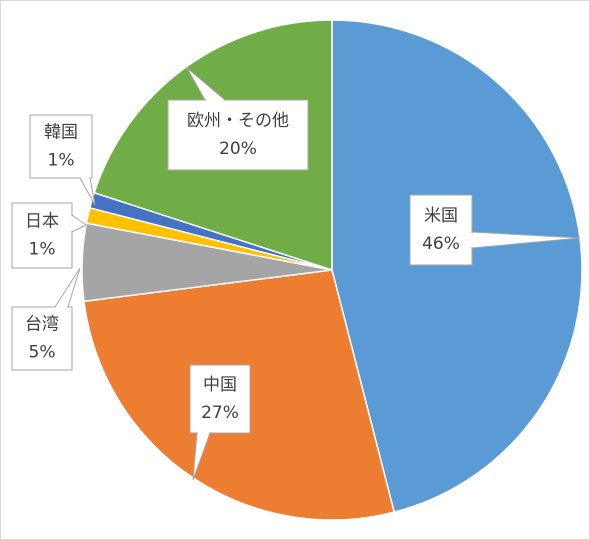 This screenshot has height=540, width=590. I want to click on value-label: 27%, so click(220, 413).